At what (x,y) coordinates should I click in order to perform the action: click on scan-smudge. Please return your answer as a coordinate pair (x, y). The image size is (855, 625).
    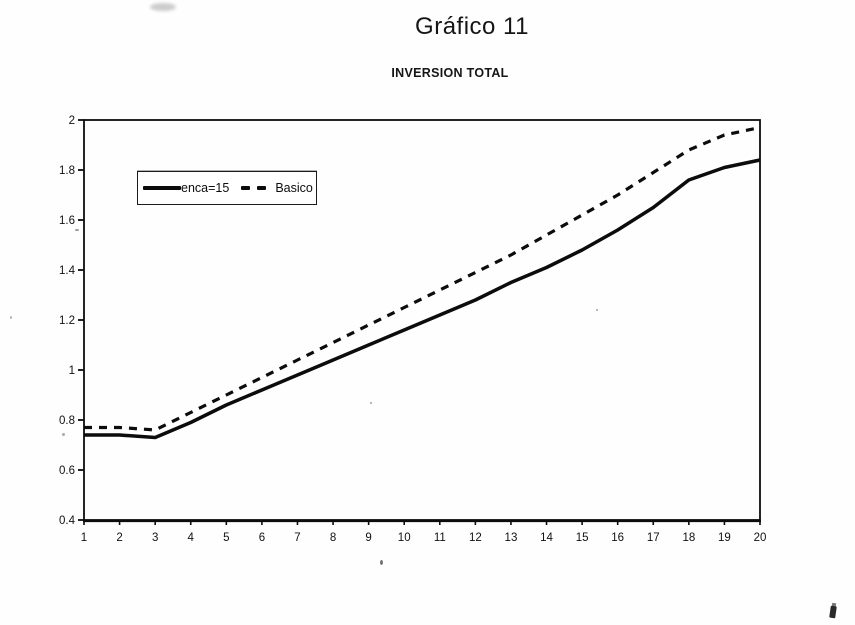
    Looking at the image, I should click on (163, 7).